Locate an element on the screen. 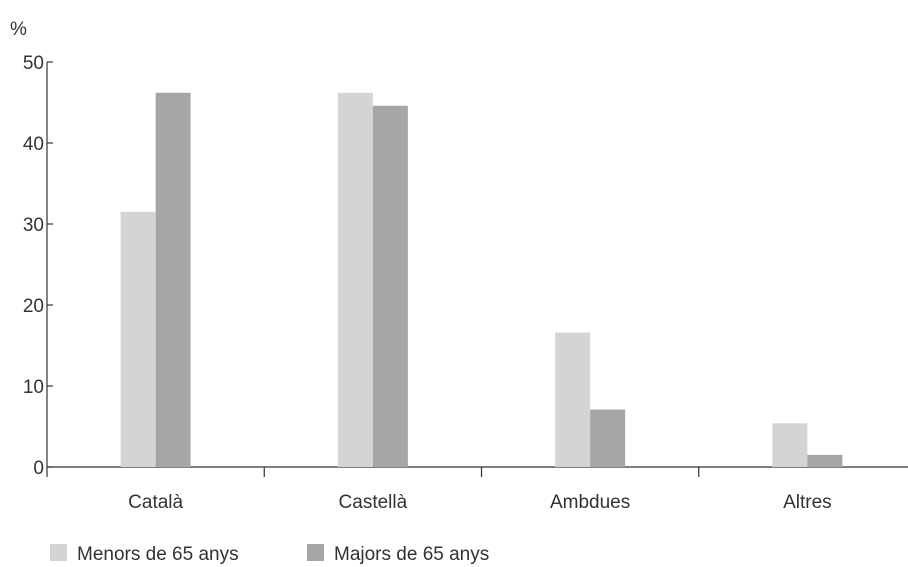 This screenshot has height=567, width=908. x-category-label: Castellà is located at coordinates (373, 502).